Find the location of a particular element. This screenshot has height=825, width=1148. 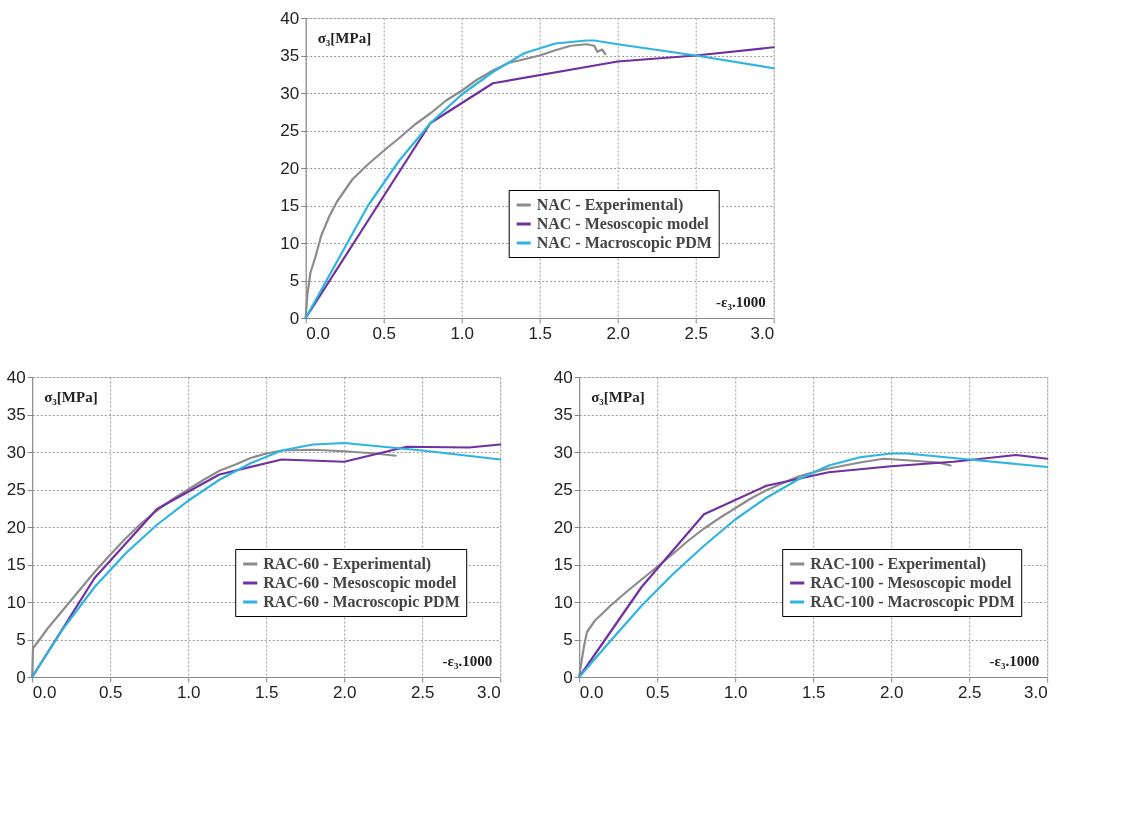

legend-label: RAC-100 - Macroscopic PDM is located at coordinates (912, 602).